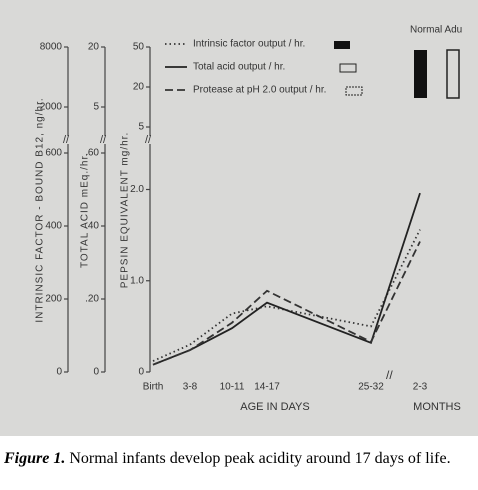 The image size is (478, 490). Describe the element at coordinates (249, 44) in the screenshot. I see `legend-label: Intrinsic factor output / hr.` at that location.